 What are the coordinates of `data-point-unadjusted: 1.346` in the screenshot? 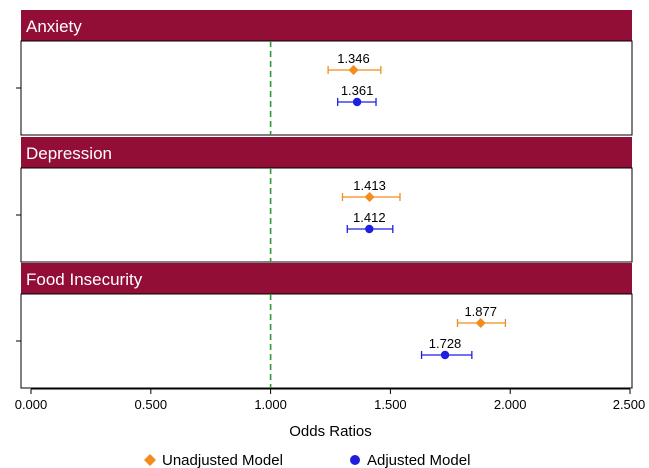 It's located at (354, 63).